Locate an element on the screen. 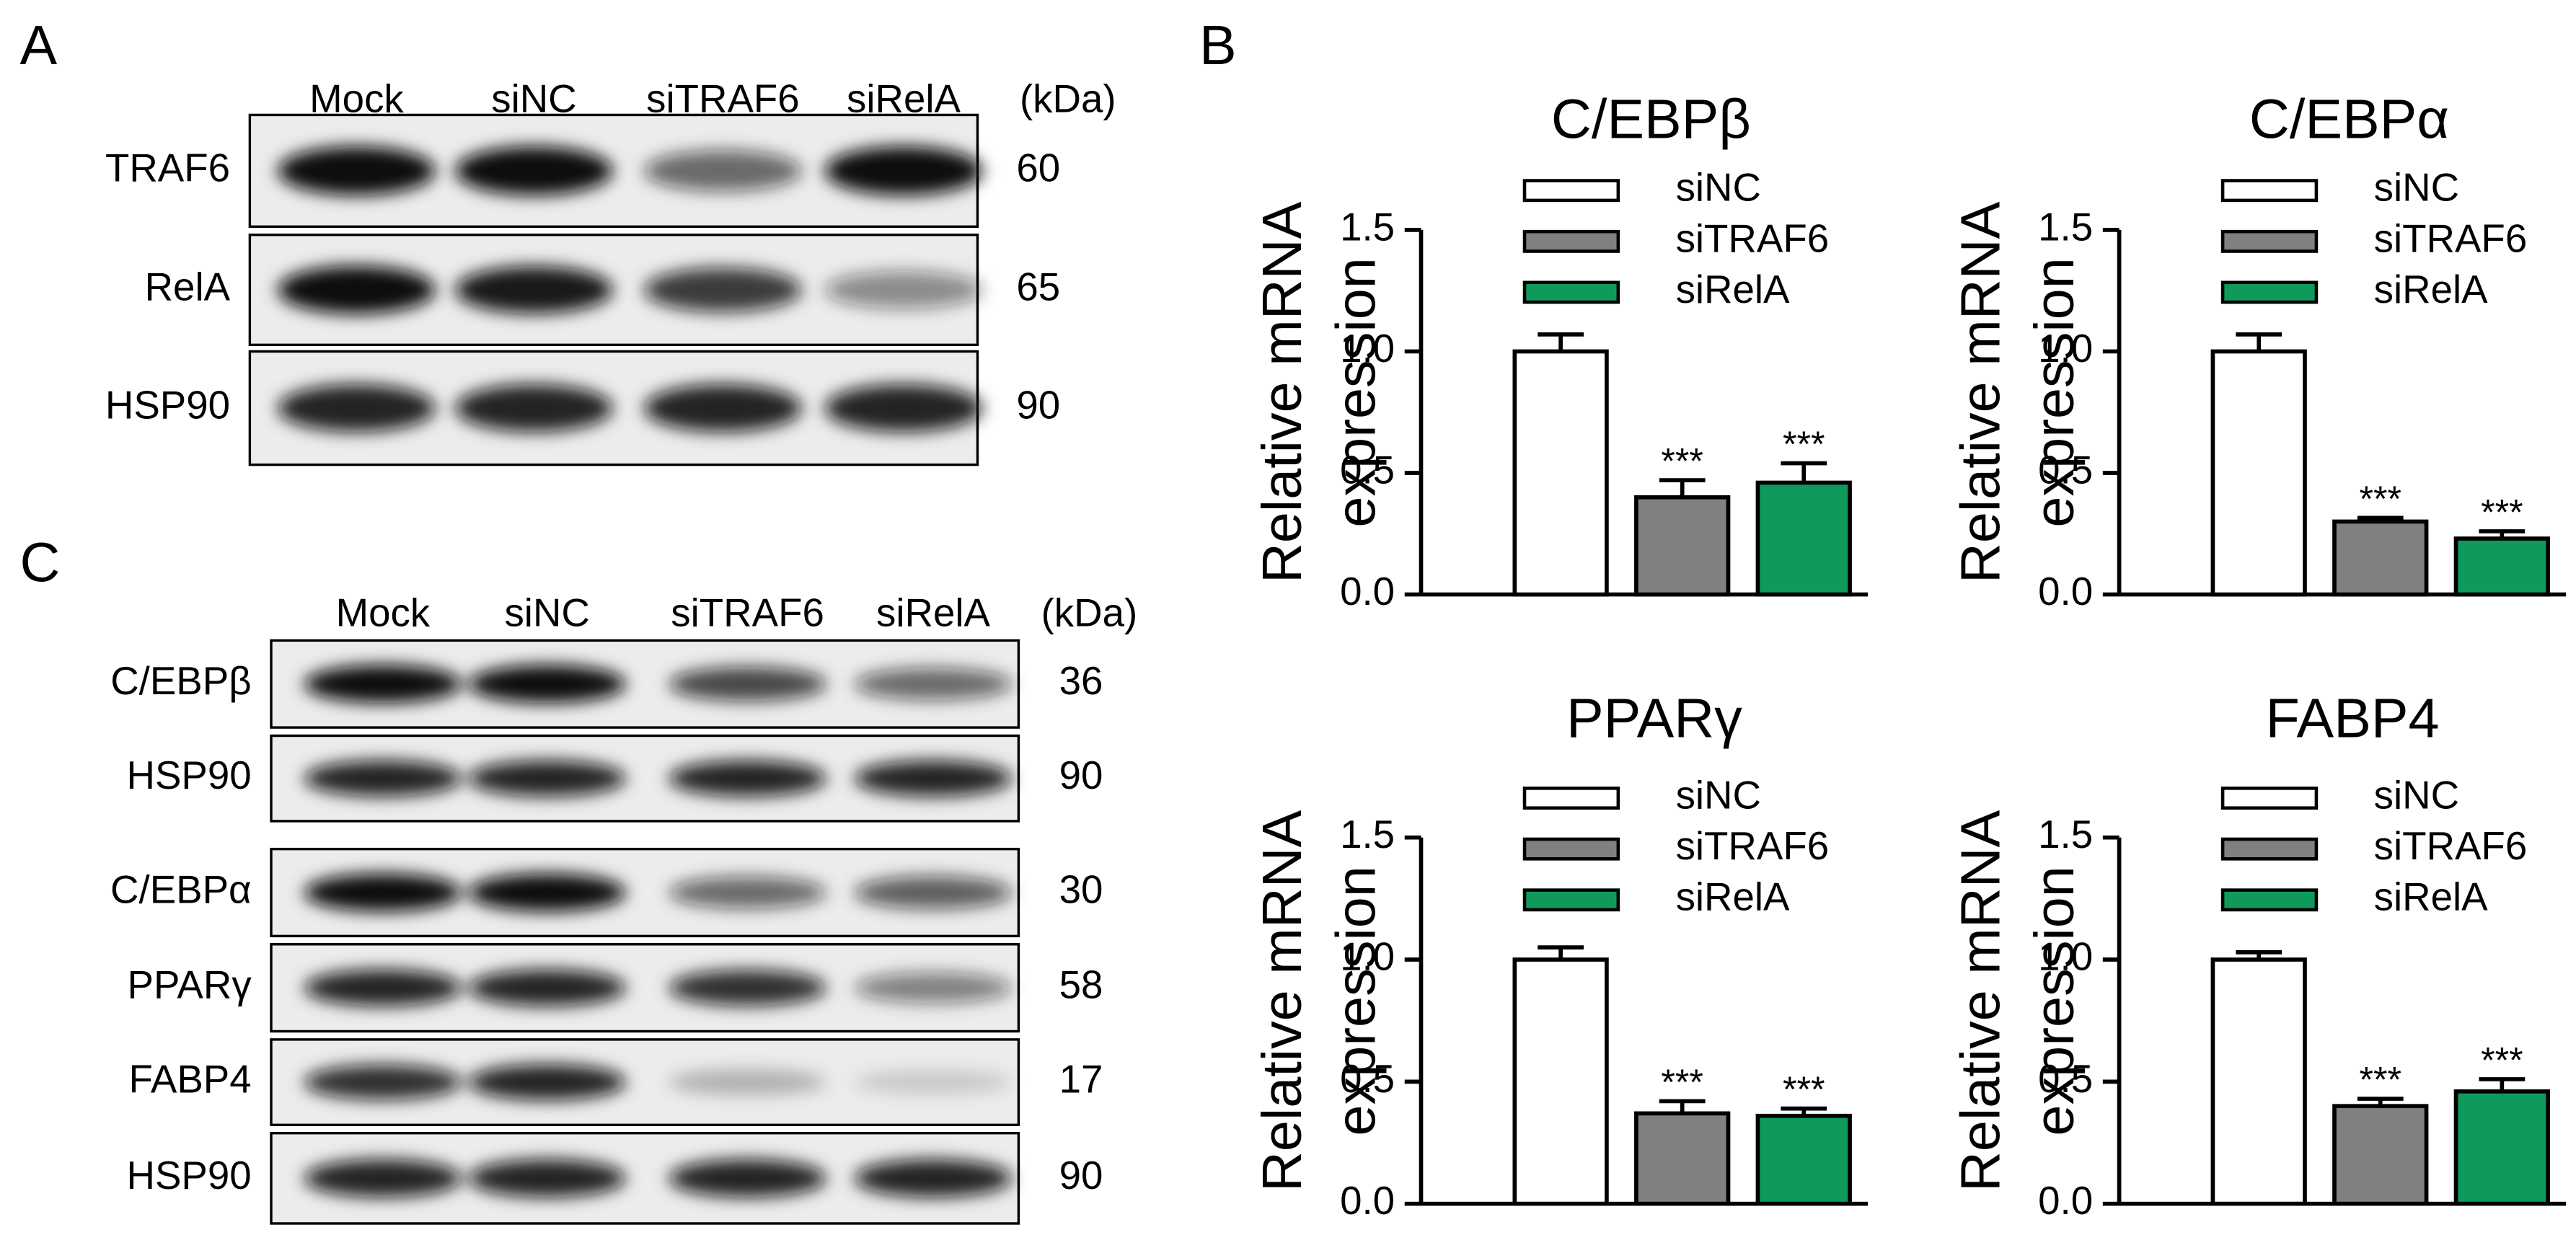 Image resolution: width=2576 pixels, height=1253 pixels. row-label: FABP4 is located at coordinates (190, 1080).